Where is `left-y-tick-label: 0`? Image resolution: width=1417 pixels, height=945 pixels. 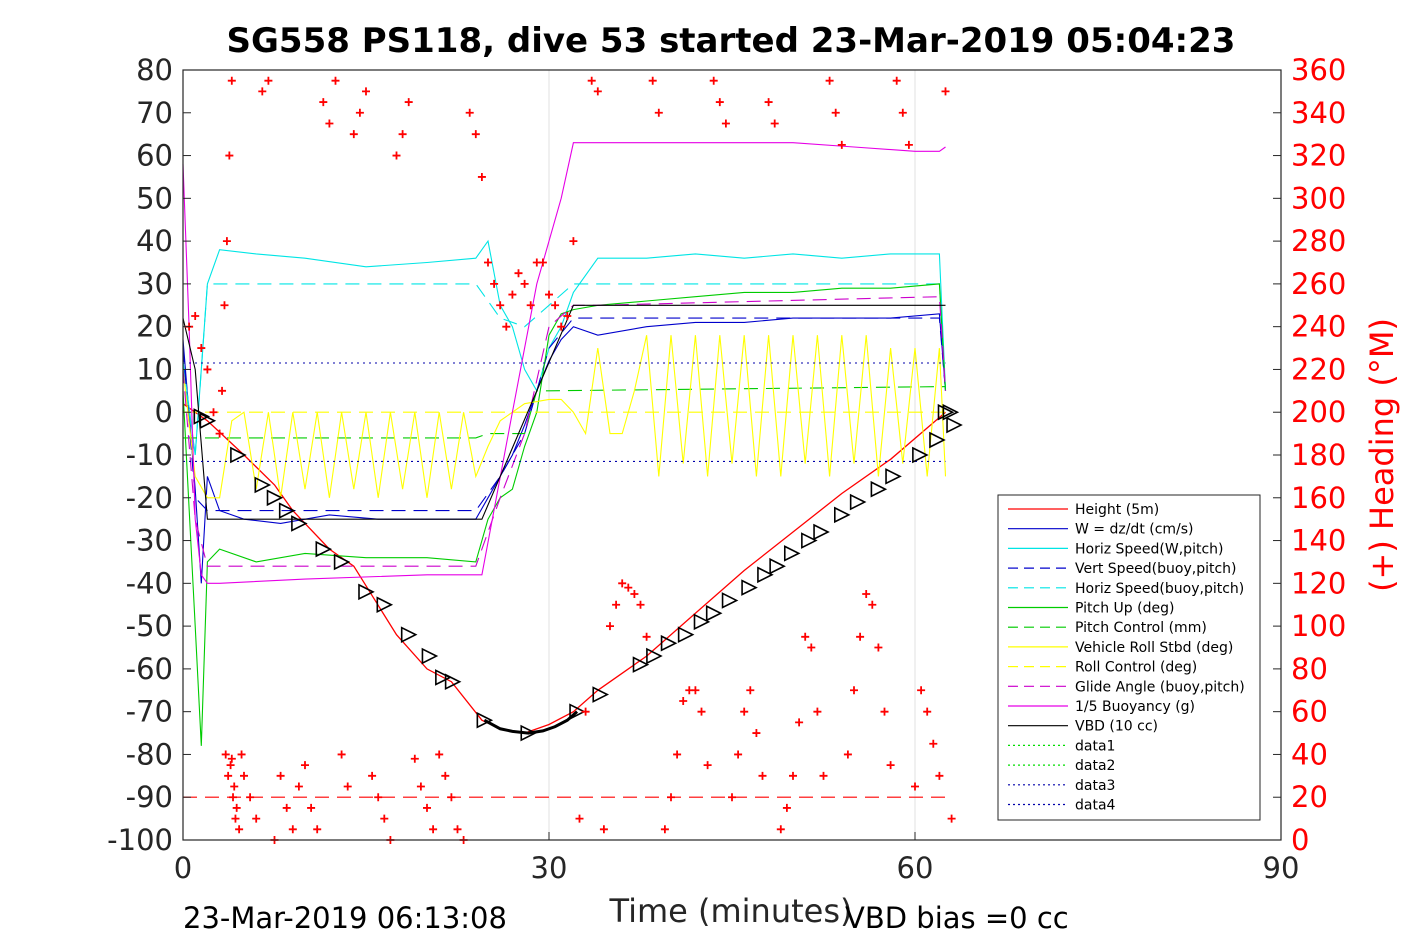 left-y-tick-label: 0 is located at coordinates (164, 412).